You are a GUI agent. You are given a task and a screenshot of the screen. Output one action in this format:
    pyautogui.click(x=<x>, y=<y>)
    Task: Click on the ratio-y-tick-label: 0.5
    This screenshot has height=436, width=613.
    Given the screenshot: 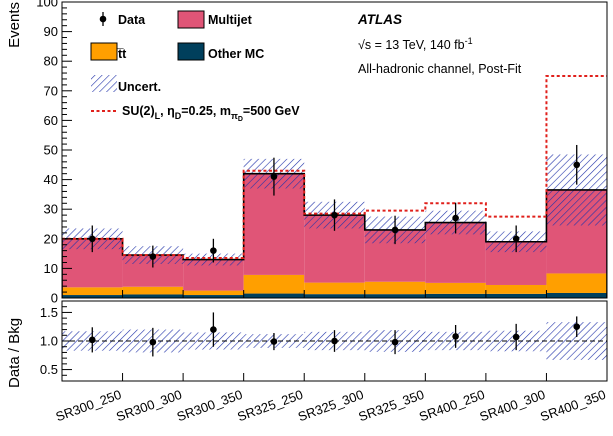 What is the action you would take?
    pyautogui.click(x=49, y=369)
    